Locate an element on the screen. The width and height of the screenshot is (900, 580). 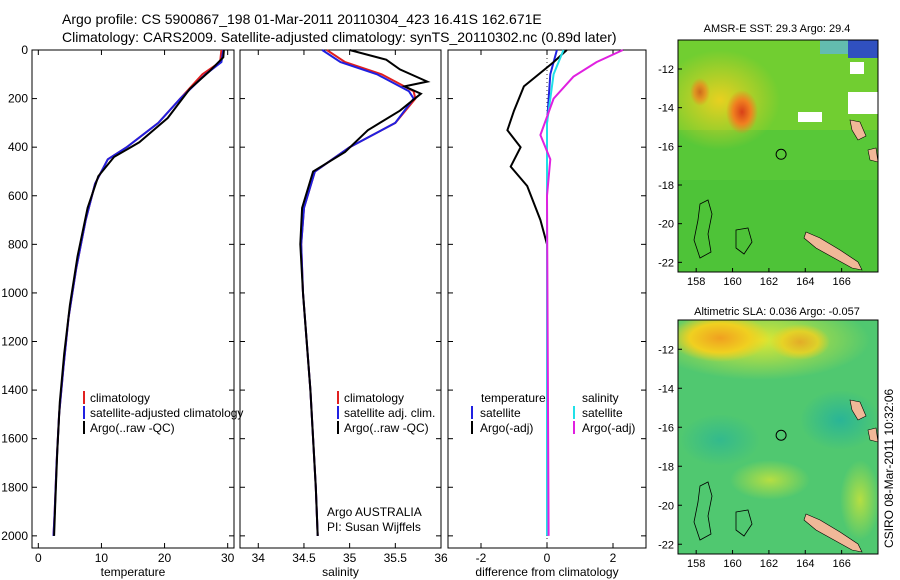
sst-map-image is located at coordinates (778, 156).